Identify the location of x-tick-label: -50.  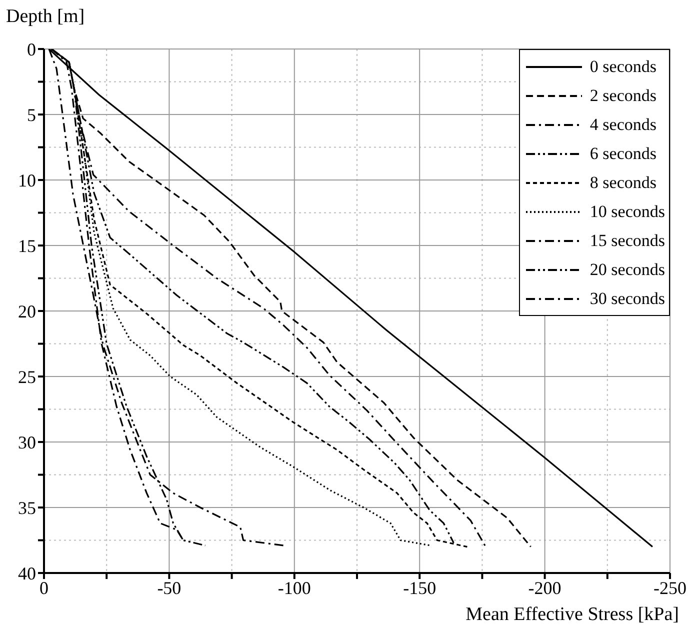
(169, 588).